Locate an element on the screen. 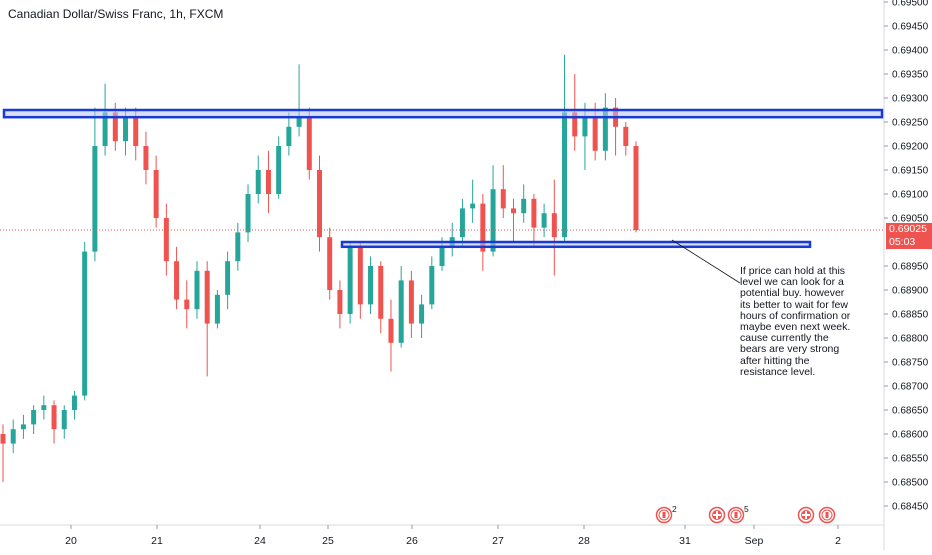  resistance-zone is located at coordinates (443, 113).